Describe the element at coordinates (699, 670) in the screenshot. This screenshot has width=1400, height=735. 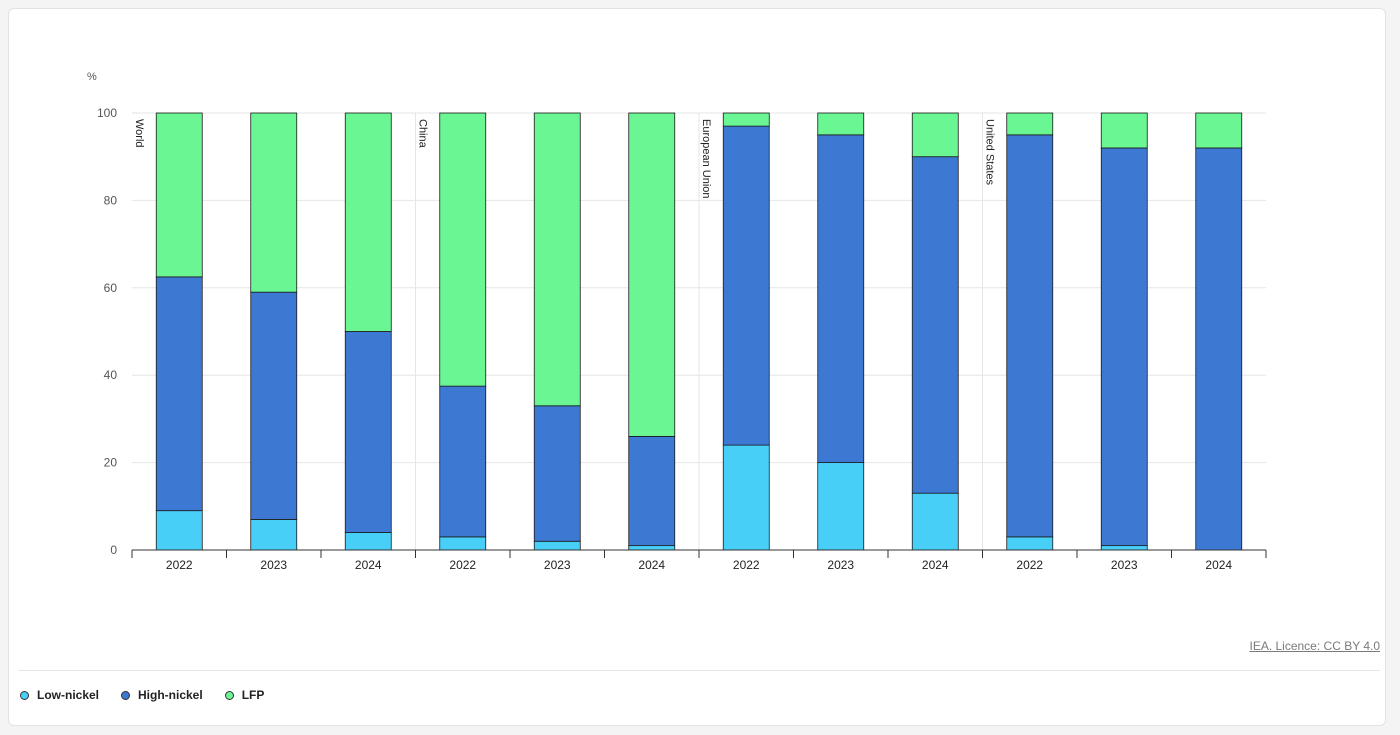
I see `legend-divider` at that location.